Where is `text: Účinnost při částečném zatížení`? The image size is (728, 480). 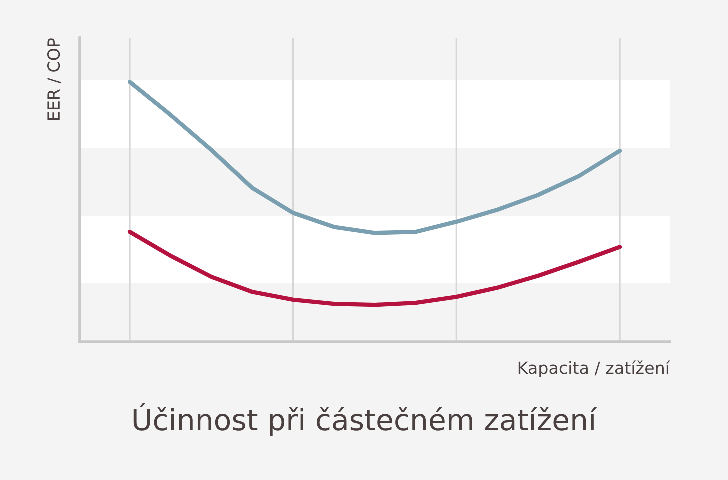
text: Účinnost při částečném zatížení is located at coordinates (366, 420).